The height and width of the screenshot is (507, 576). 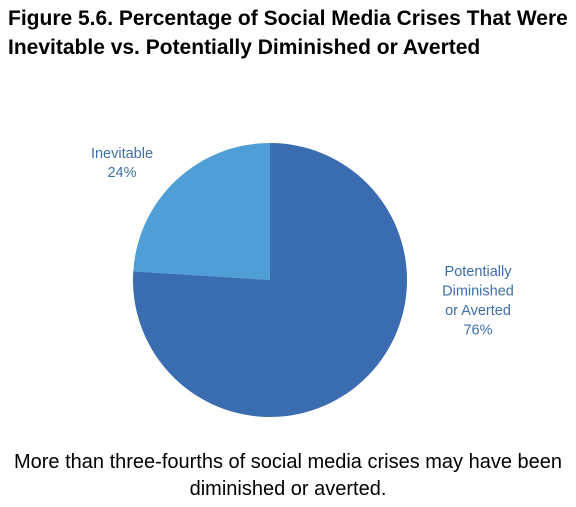 What do you see at coordinates (478, 311) in the screenshot?
I see `slice-label-line: or Averted` at bounding box center [478, 311].